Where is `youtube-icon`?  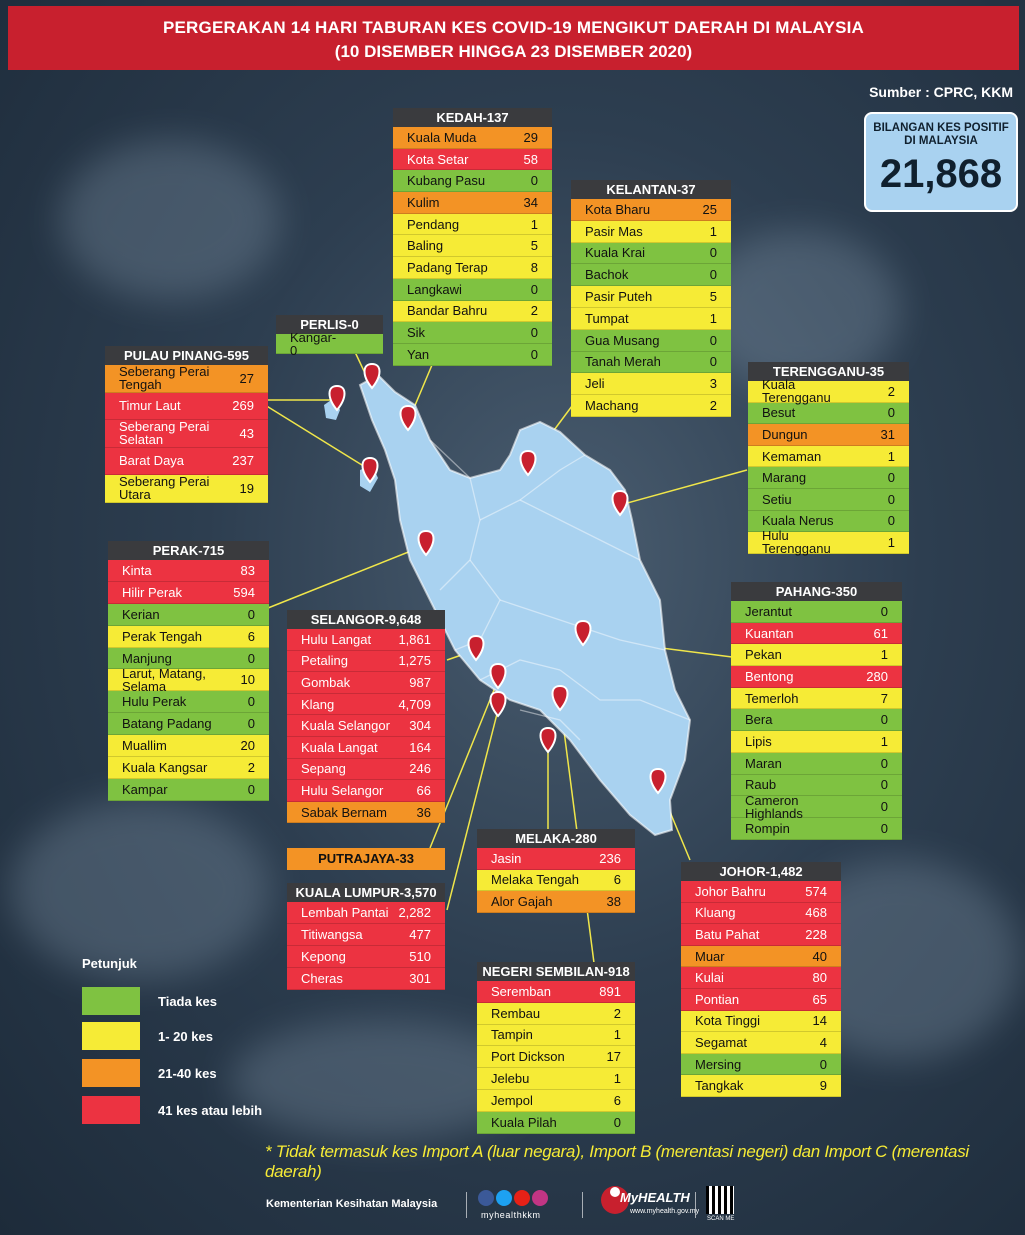
youtube-icon is located at coordinates (522, 1198).